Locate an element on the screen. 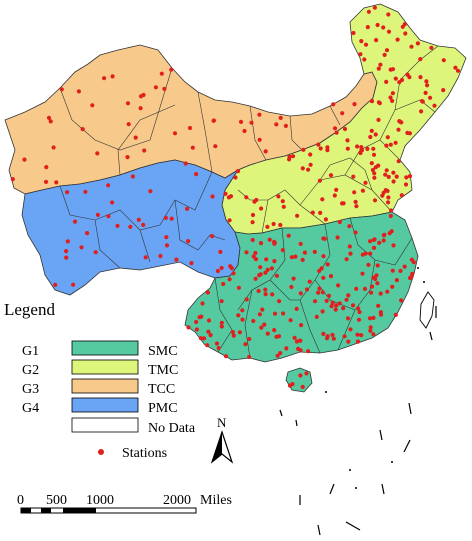  scale-tick-1000: 1000 is located at coordinates (100, 500).